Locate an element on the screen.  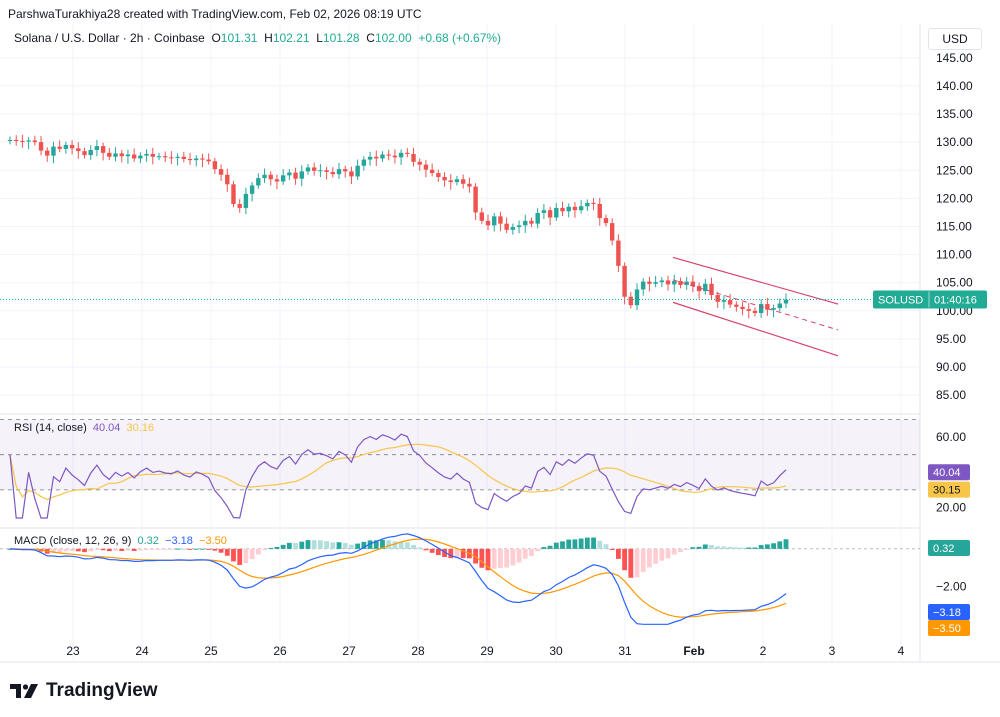
brand-name: TradingView is located at coordinates (102, 690).